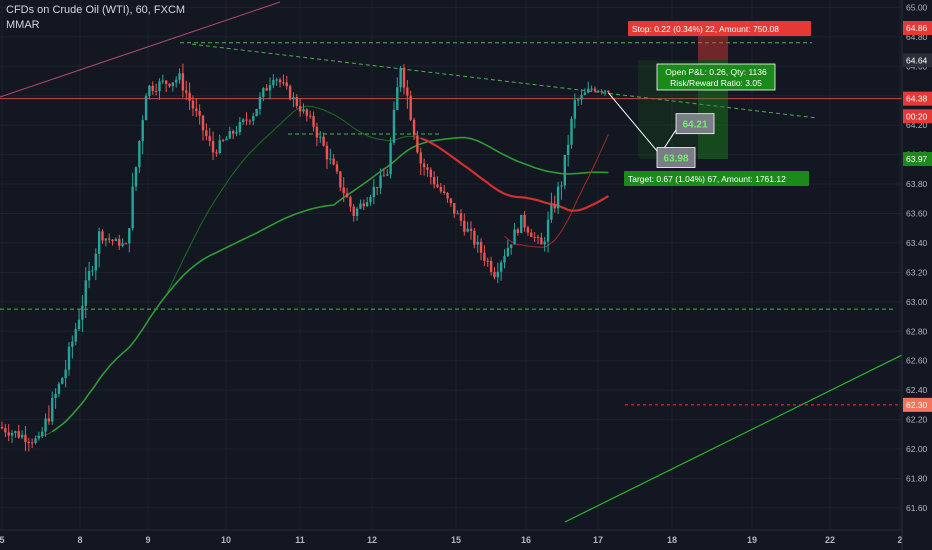  I want to click on y-tick-label: 62.40, so click(917, 390).